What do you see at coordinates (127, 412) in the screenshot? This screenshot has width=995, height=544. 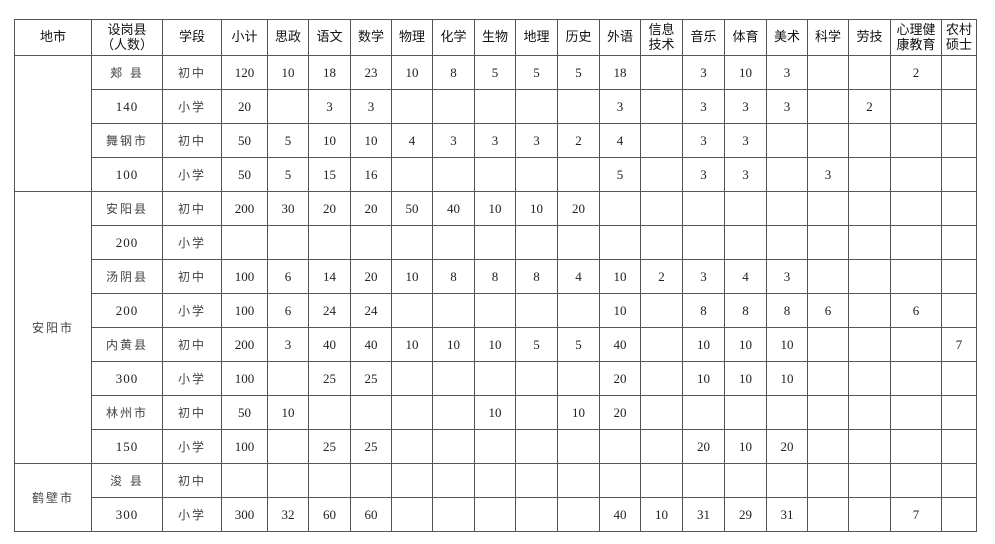 I see `county-cell: 林州市` at bounding box center [127, 412].